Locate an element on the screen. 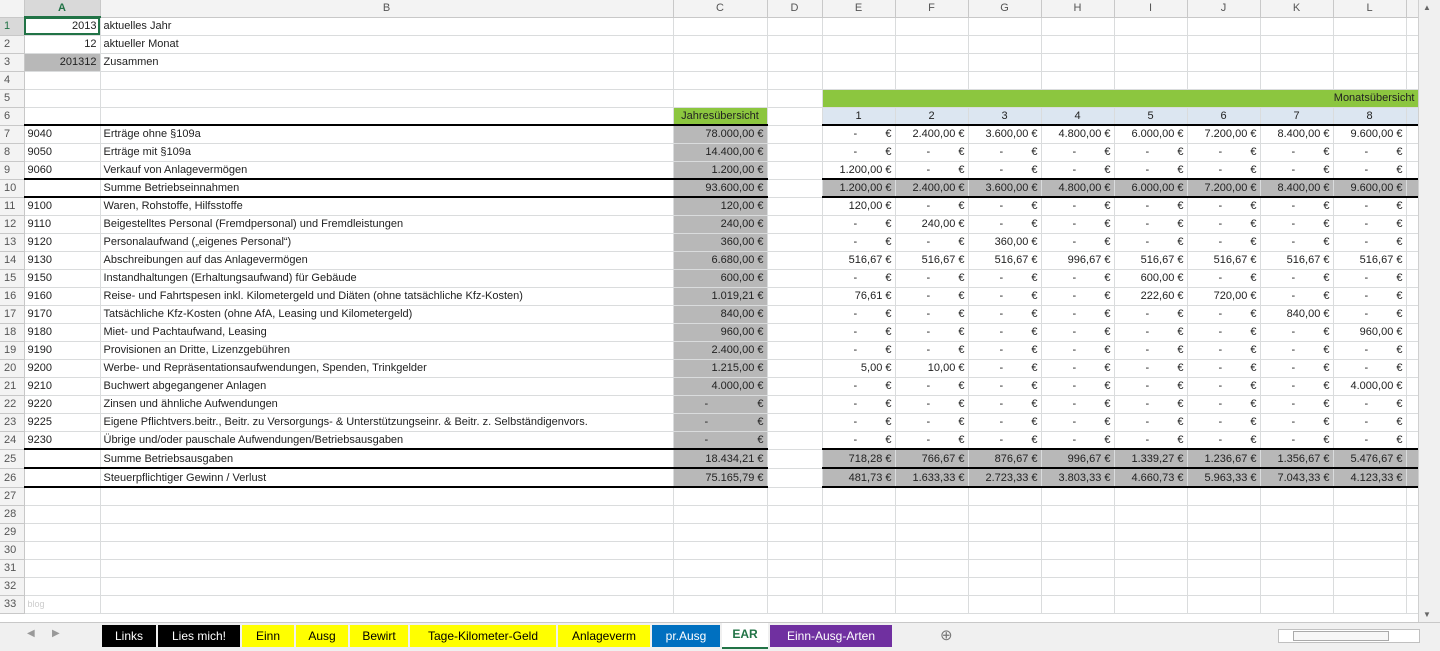  row-header-3: 3 is located at coordinates (12, 62).